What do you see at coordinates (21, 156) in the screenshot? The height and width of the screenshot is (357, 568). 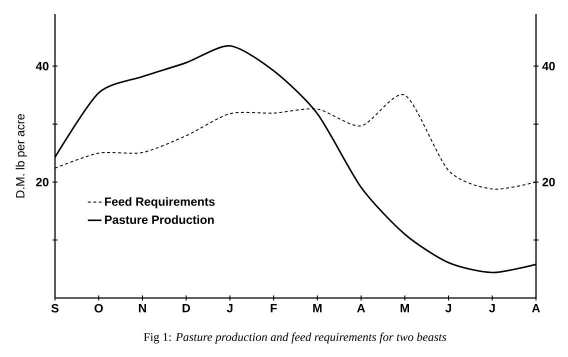 I see `y-axis-title: D.M. lb per acre` at bounding box center [21, 156].